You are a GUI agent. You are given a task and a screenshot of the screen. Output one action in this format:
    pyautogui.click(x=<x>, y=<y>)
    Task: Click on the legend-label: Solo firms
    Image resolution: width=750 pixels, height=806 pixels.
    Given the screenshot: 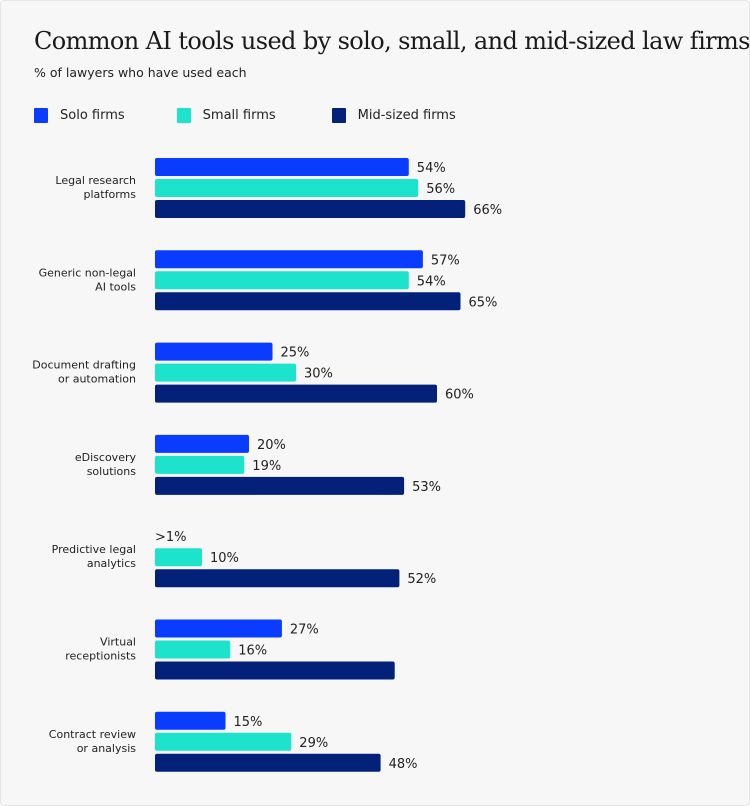 What is the action you would take?
    pyautogui.click(x=92, y=115)
    